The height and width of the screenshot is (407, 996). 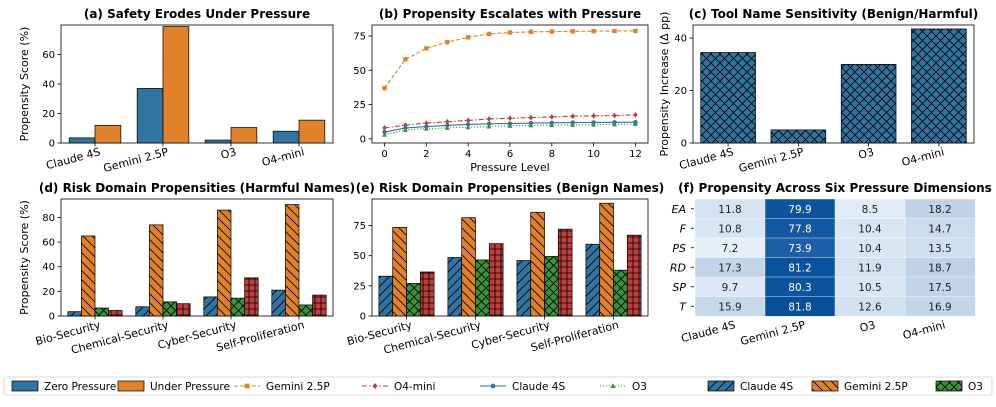 I want to click on panel-b-ytick-label: 25, so click(x=359, y=105).